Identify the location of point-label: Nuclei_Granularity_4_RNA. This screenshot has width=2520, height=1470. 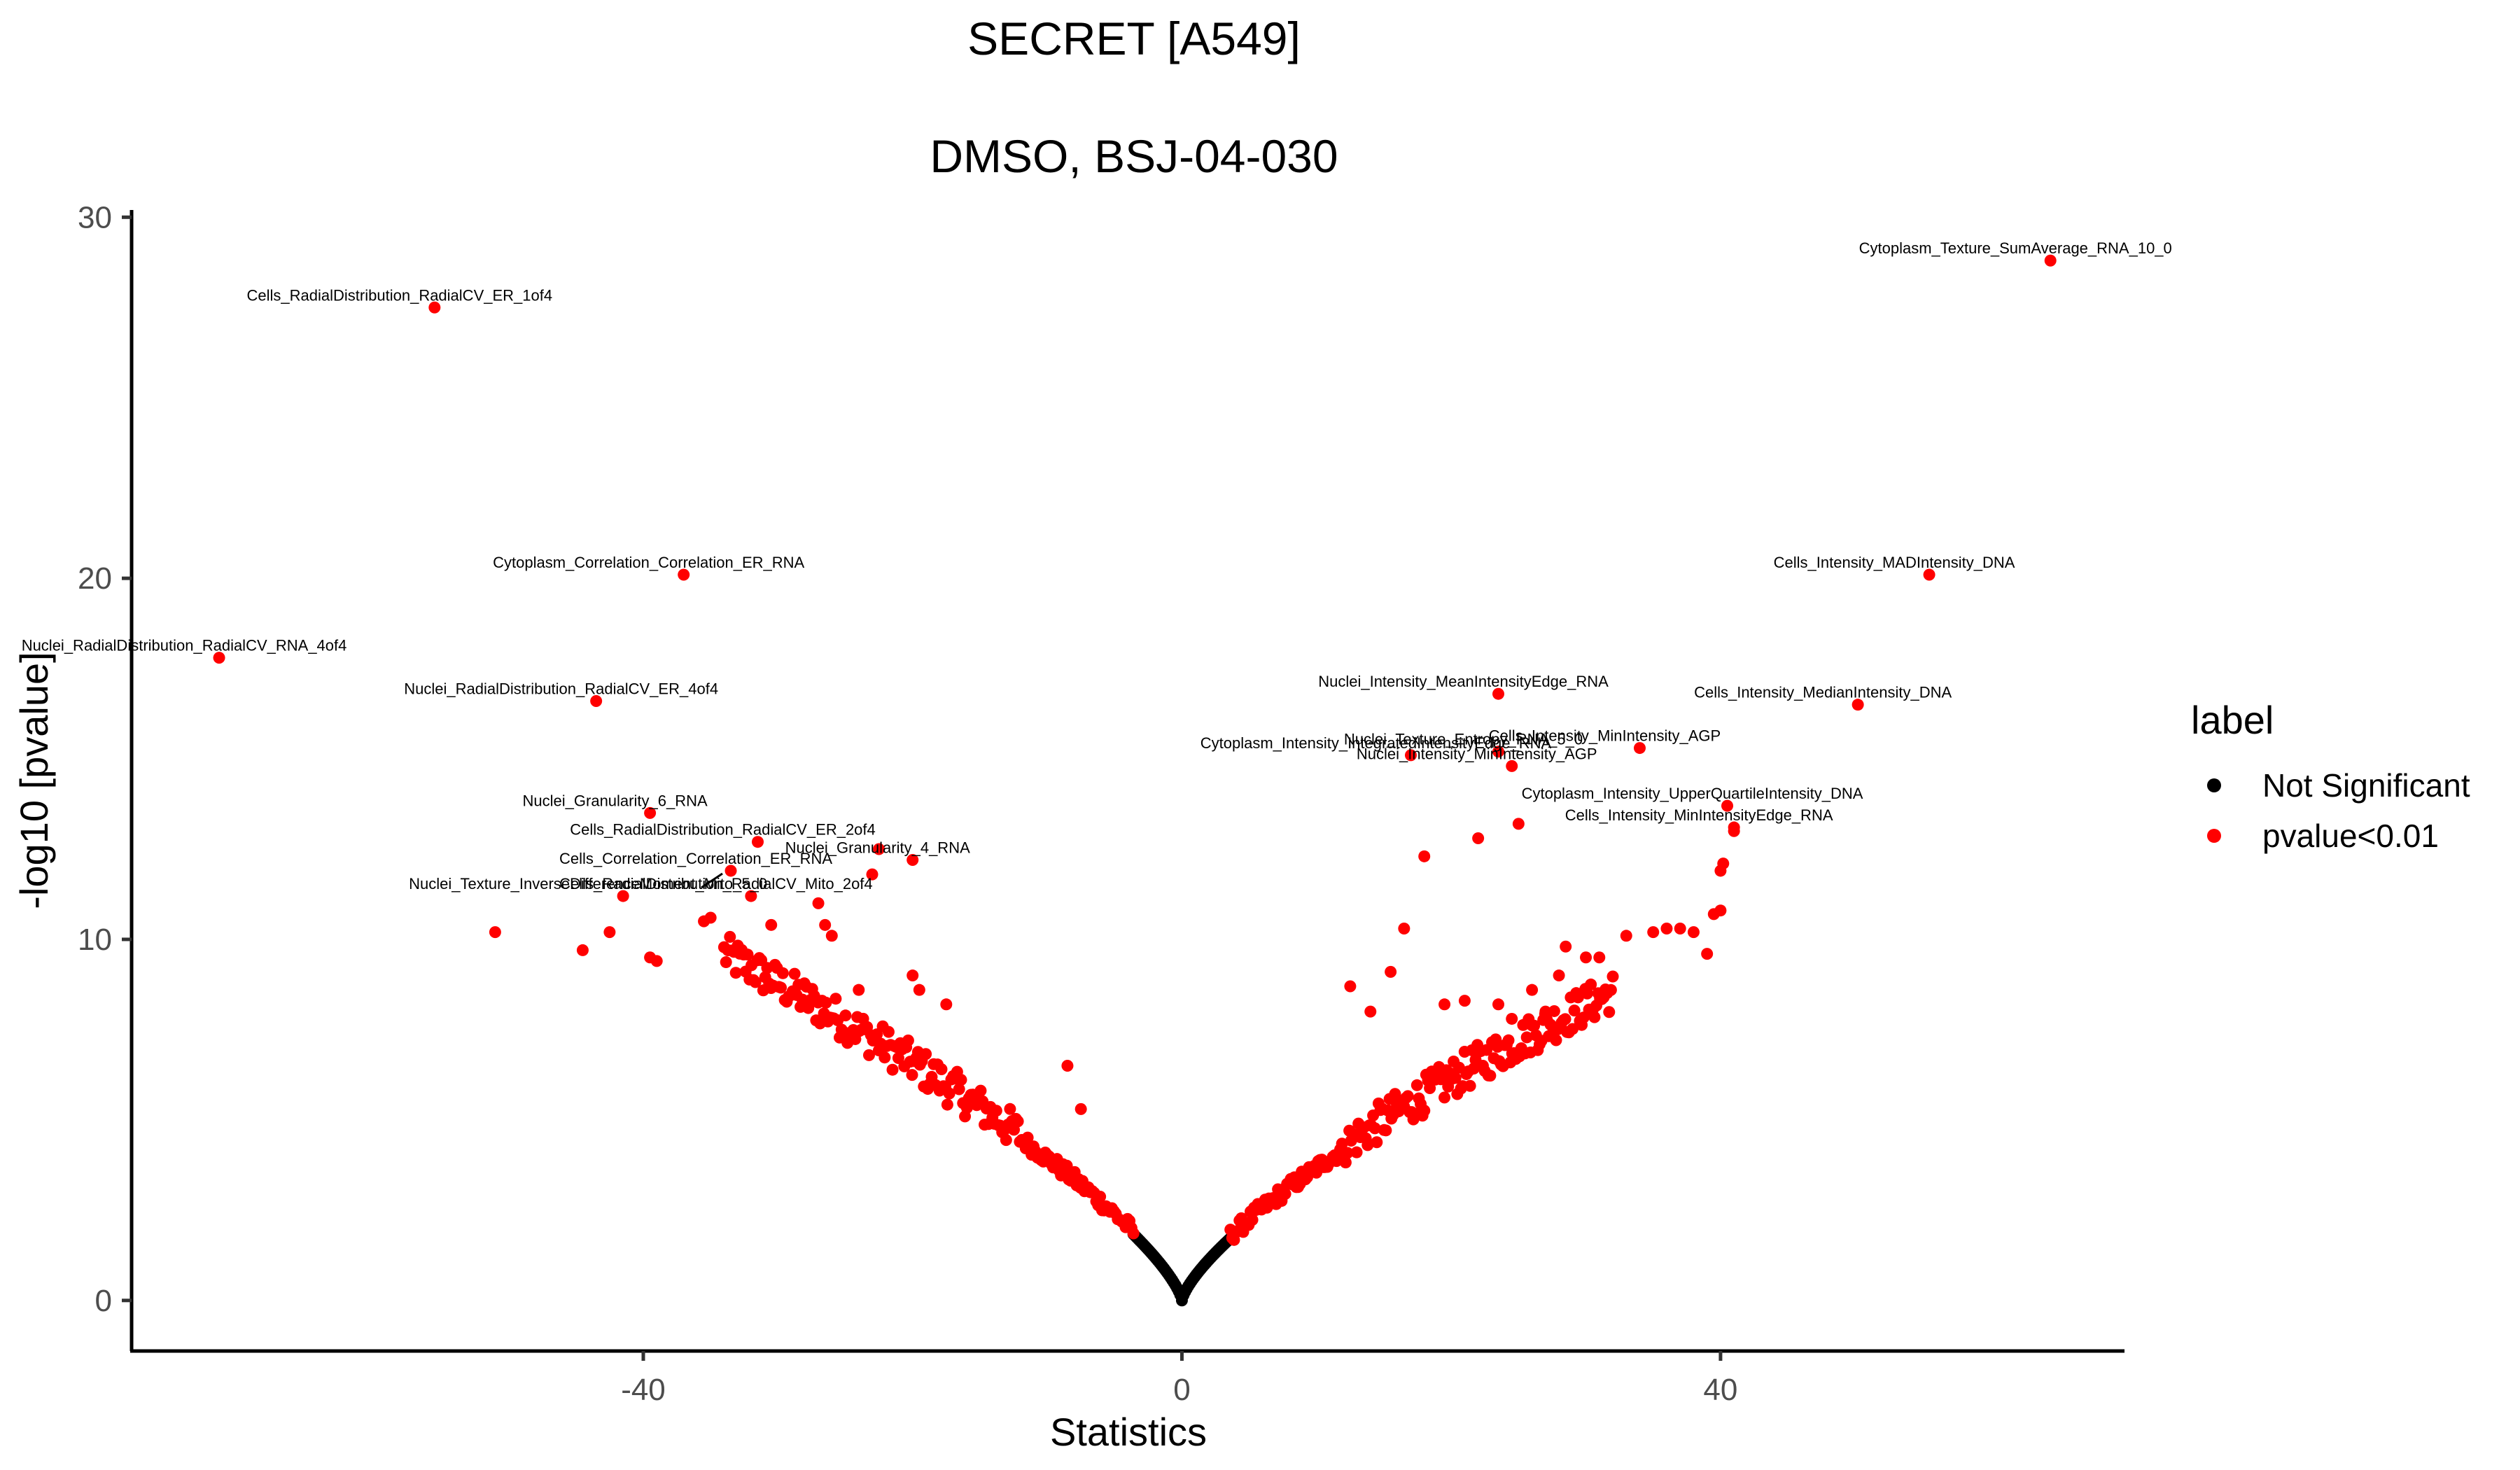
(877, 847).